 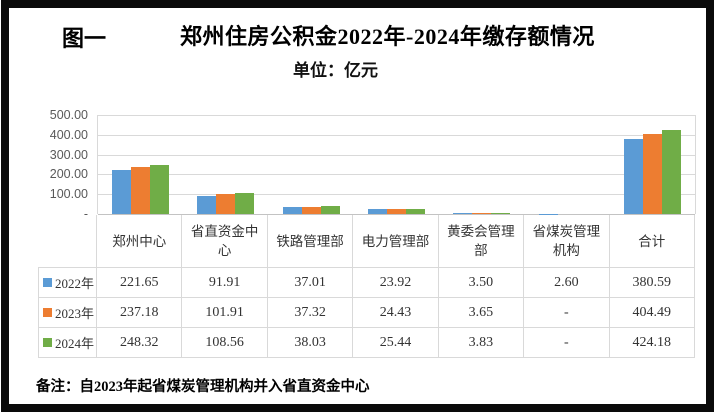 What do you see at coordinates (310, 283) in the screenshot?
I see `value-cell: 37.01` at bounding box center [310, 283].